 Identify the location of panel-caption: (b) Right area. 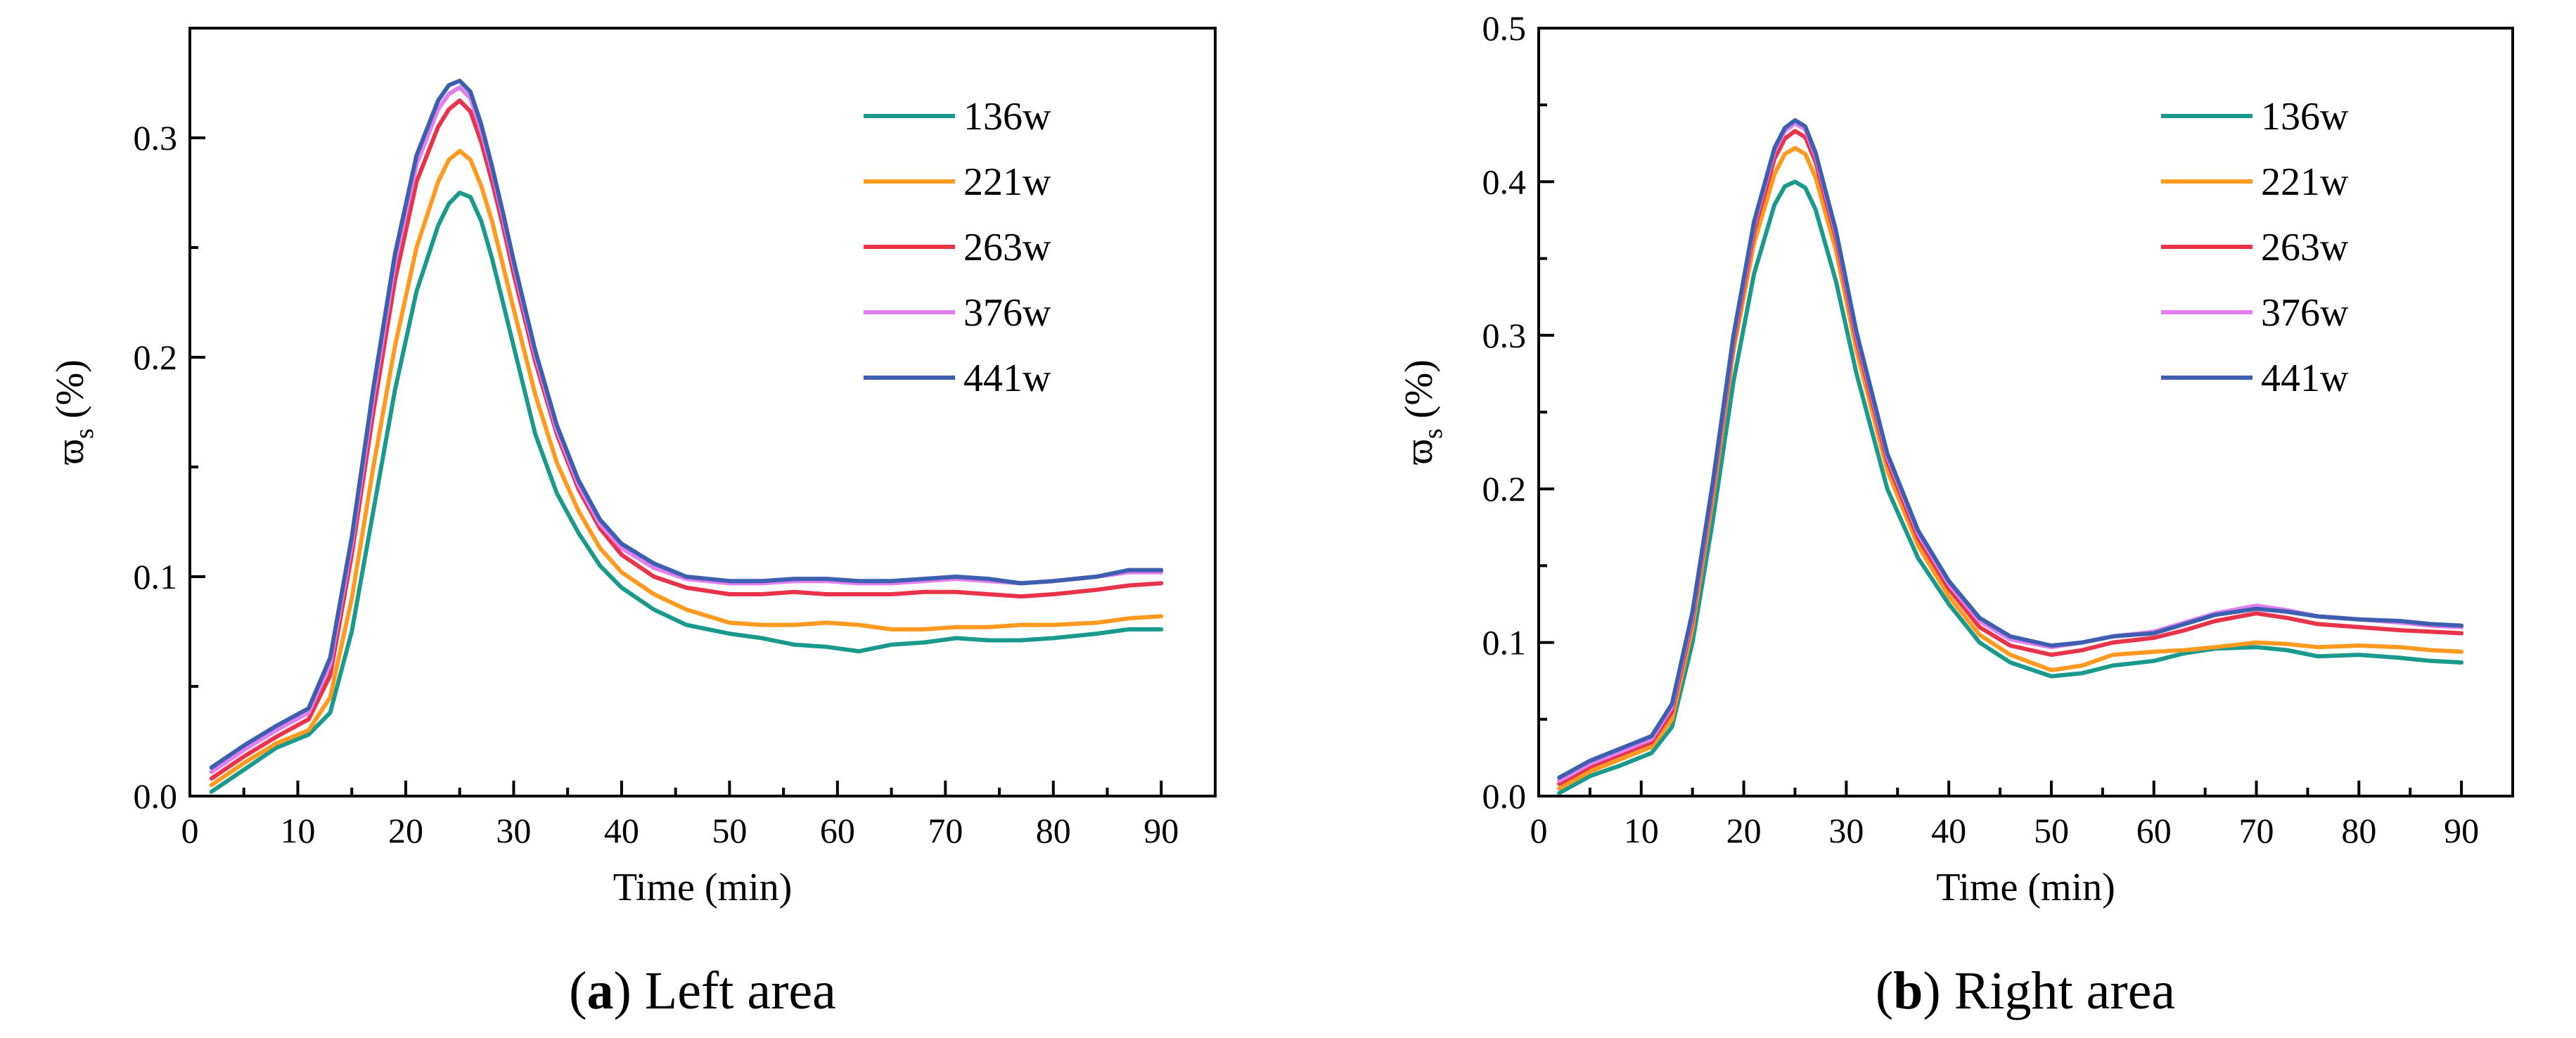
(2025, 991).